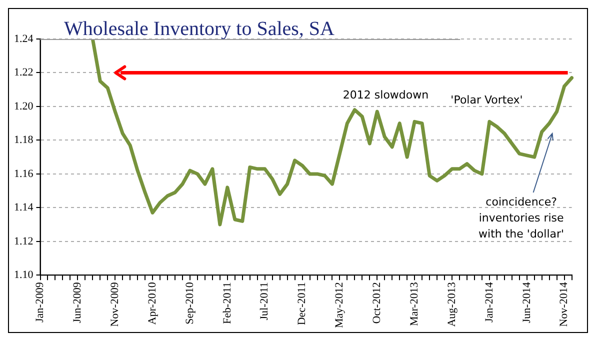  I want to click on x-tick-label: Nov-2014, so click(564, 304).